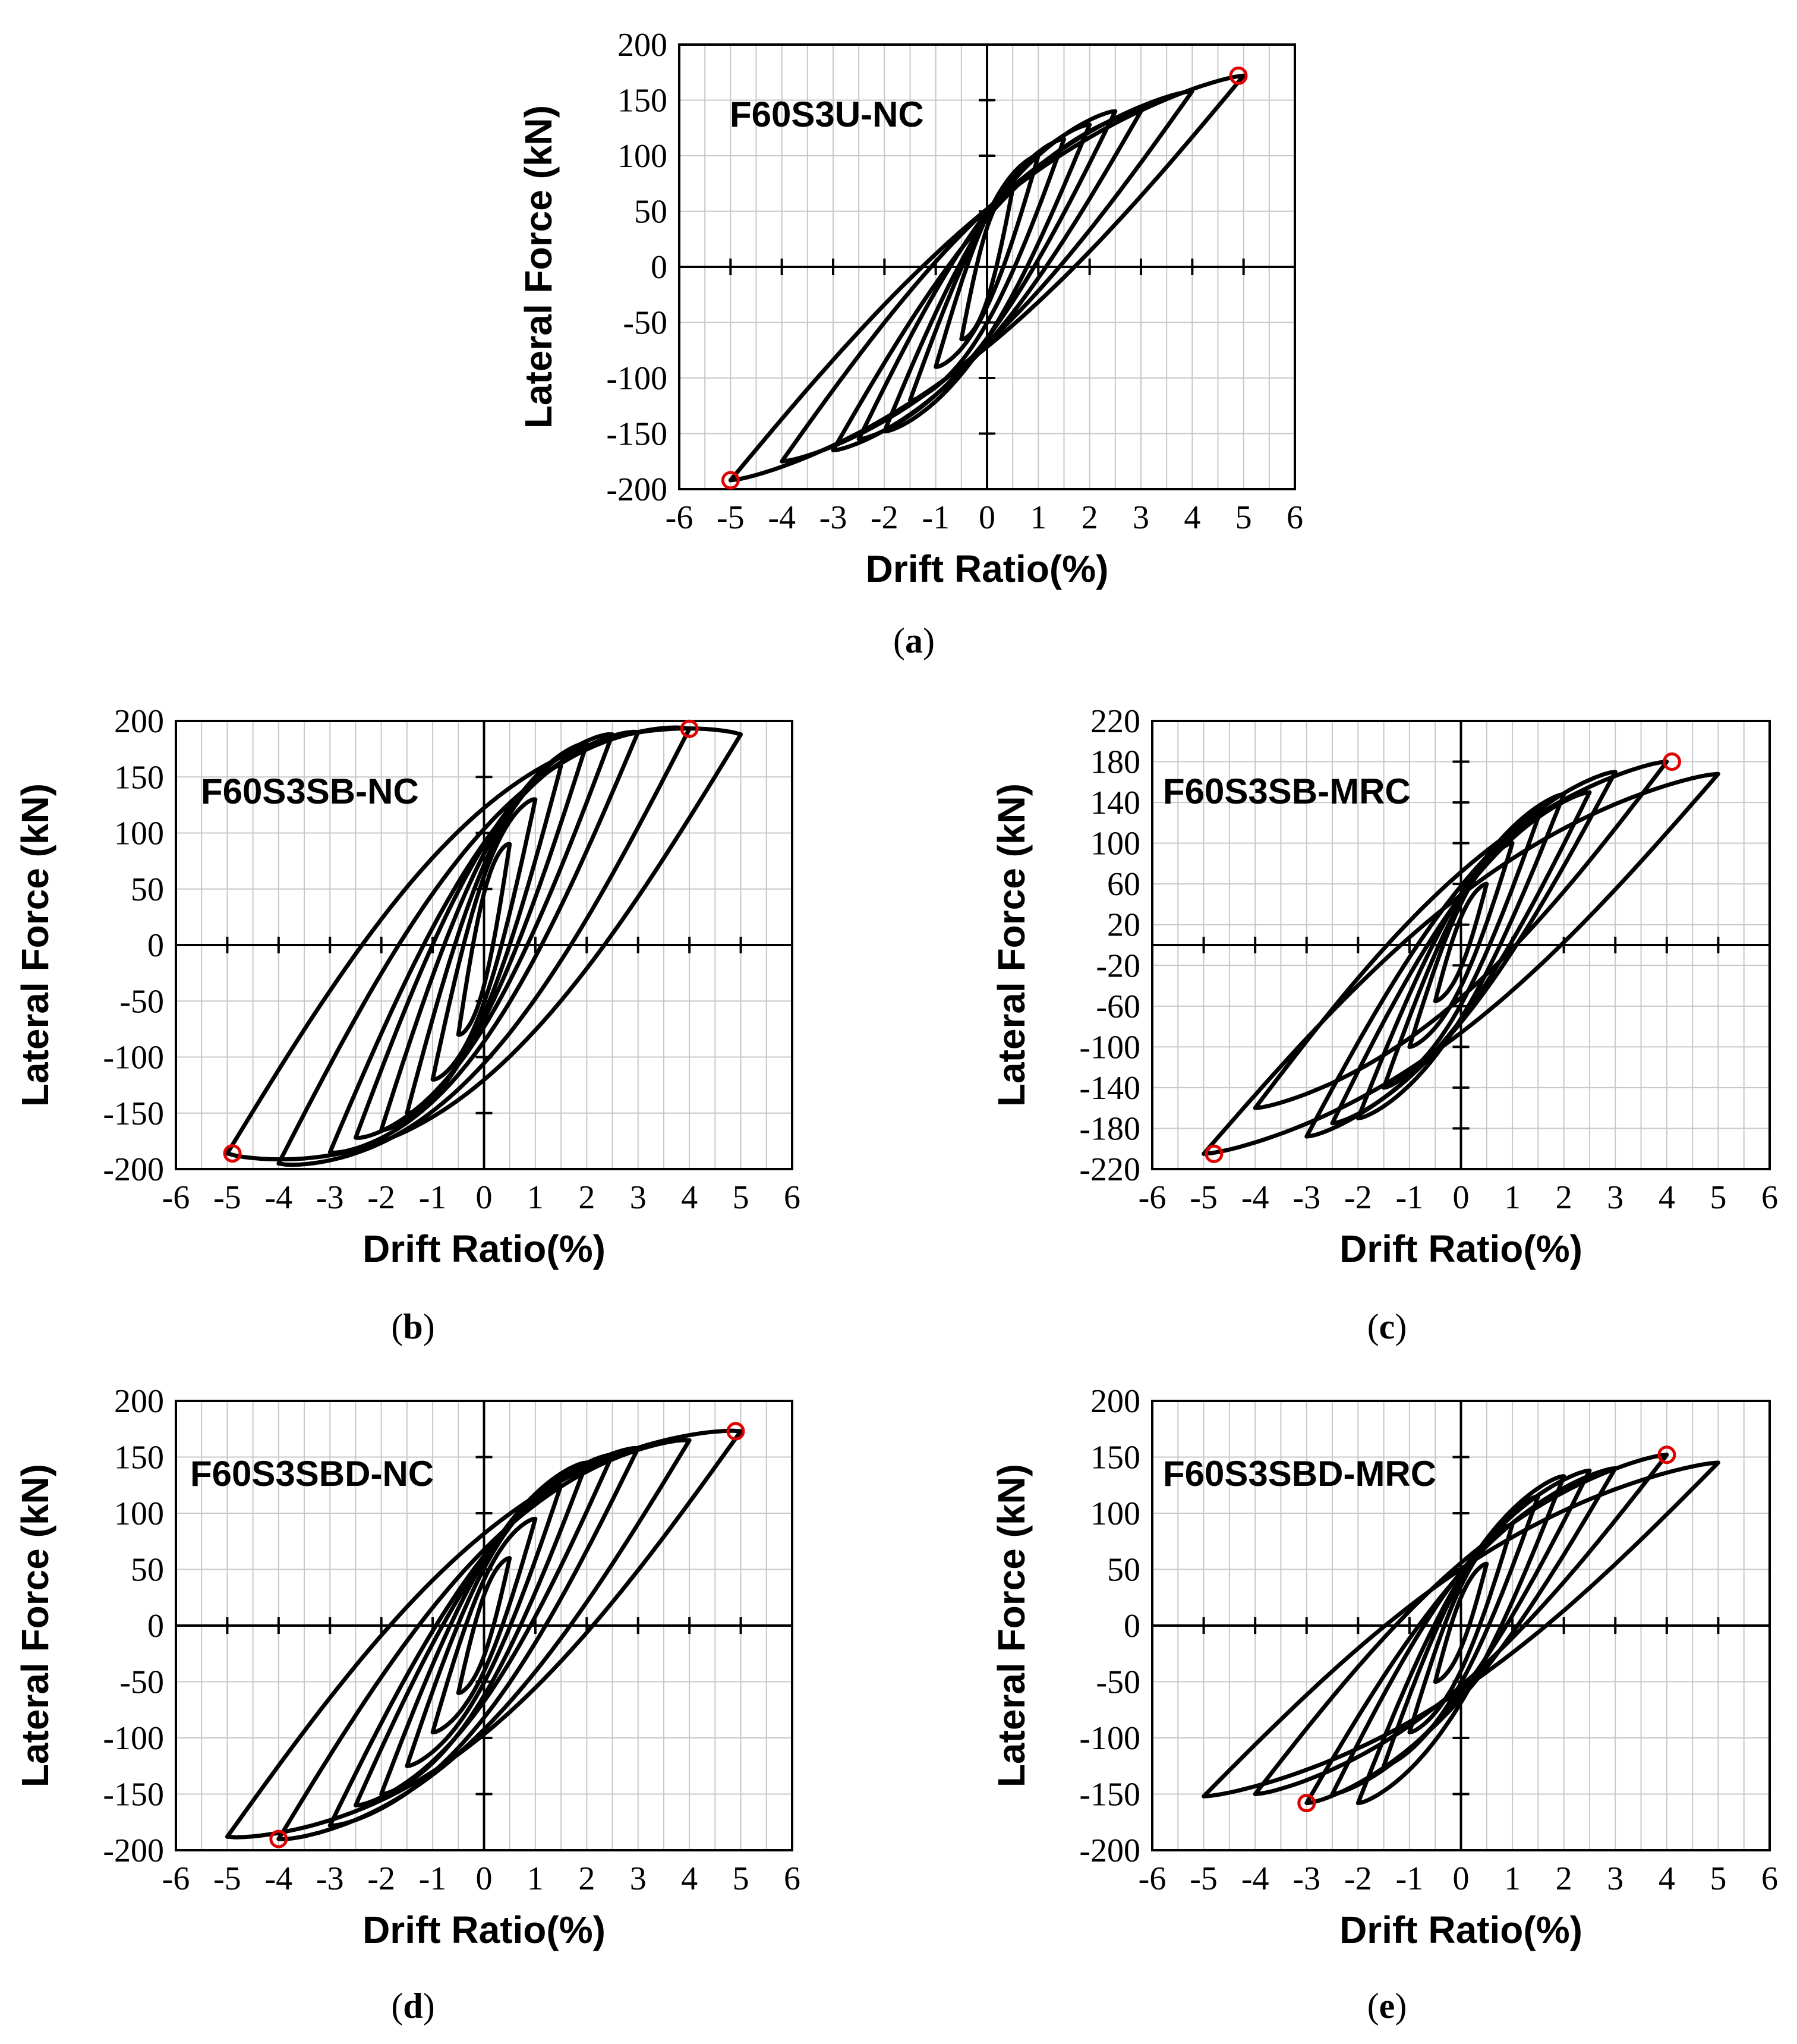  I want to click on panel-title: F60S3U-NC, so click(827, 115).